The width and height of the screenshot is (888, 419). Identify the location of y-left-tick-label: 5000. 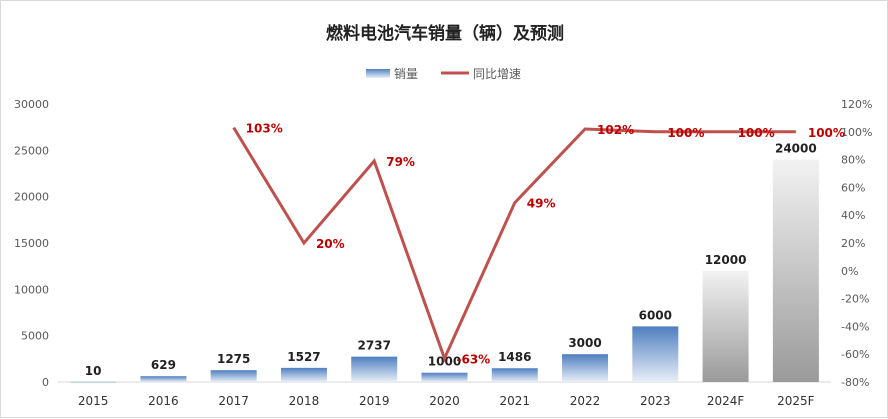
(35, 336).